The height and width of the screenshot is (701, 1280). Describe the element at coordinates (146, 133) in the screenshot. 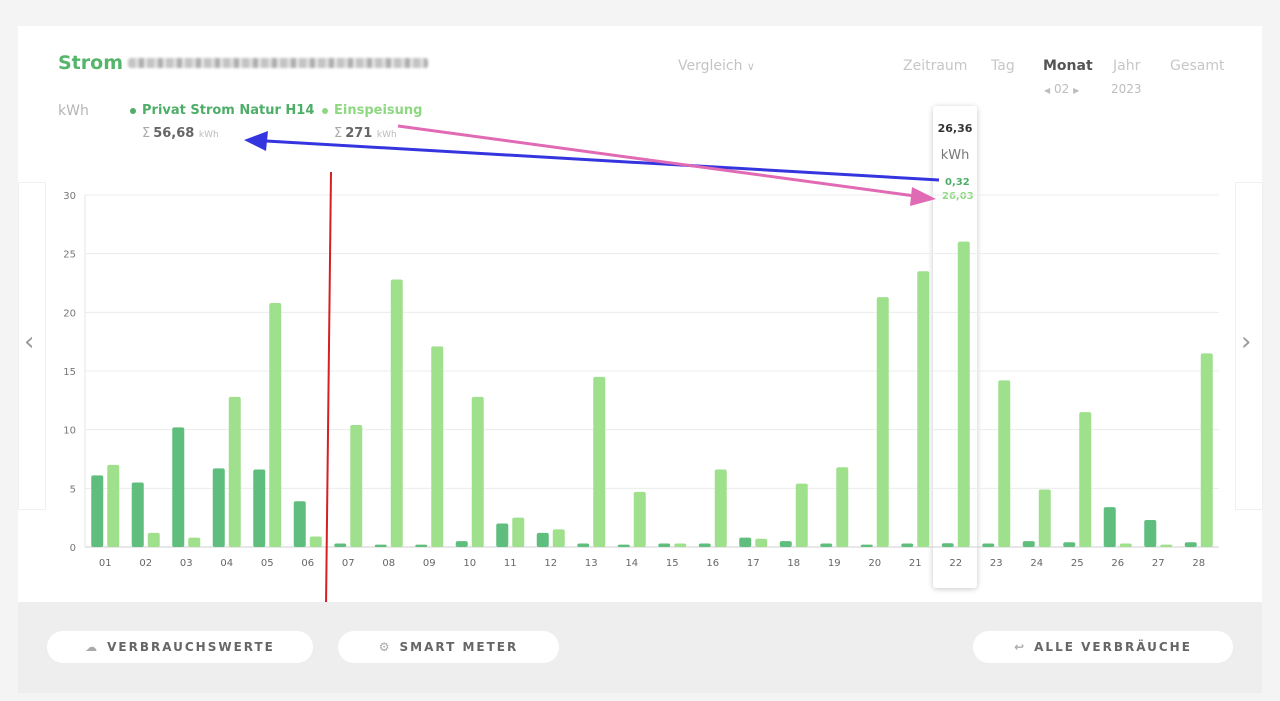

I see `sum-symbol: Σ` at that location.